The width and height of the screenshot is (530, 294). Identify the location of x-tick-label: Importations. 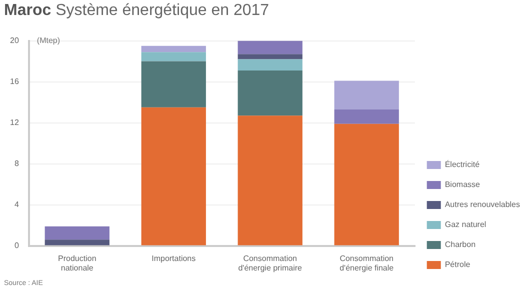
(174, 258).